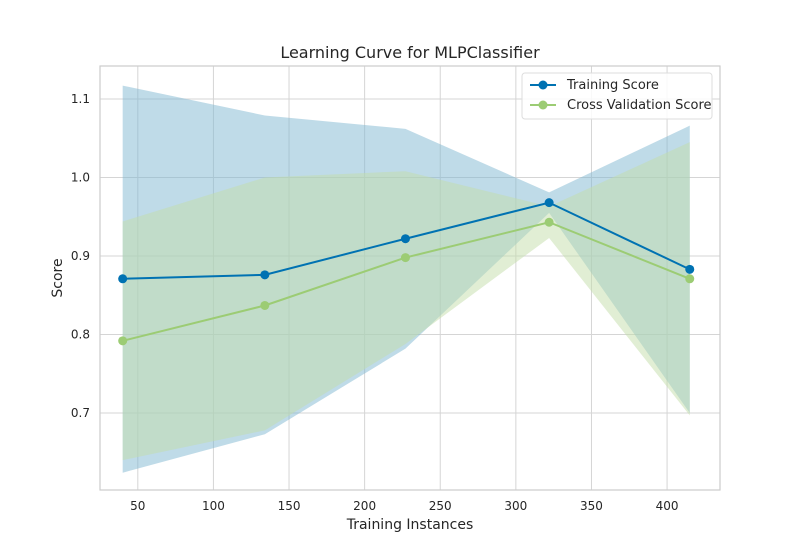 The width and height of the screenshot is (800, 550). I want to click on chart-title: Learning Curve for MLPClassifier, so click(410, 52).